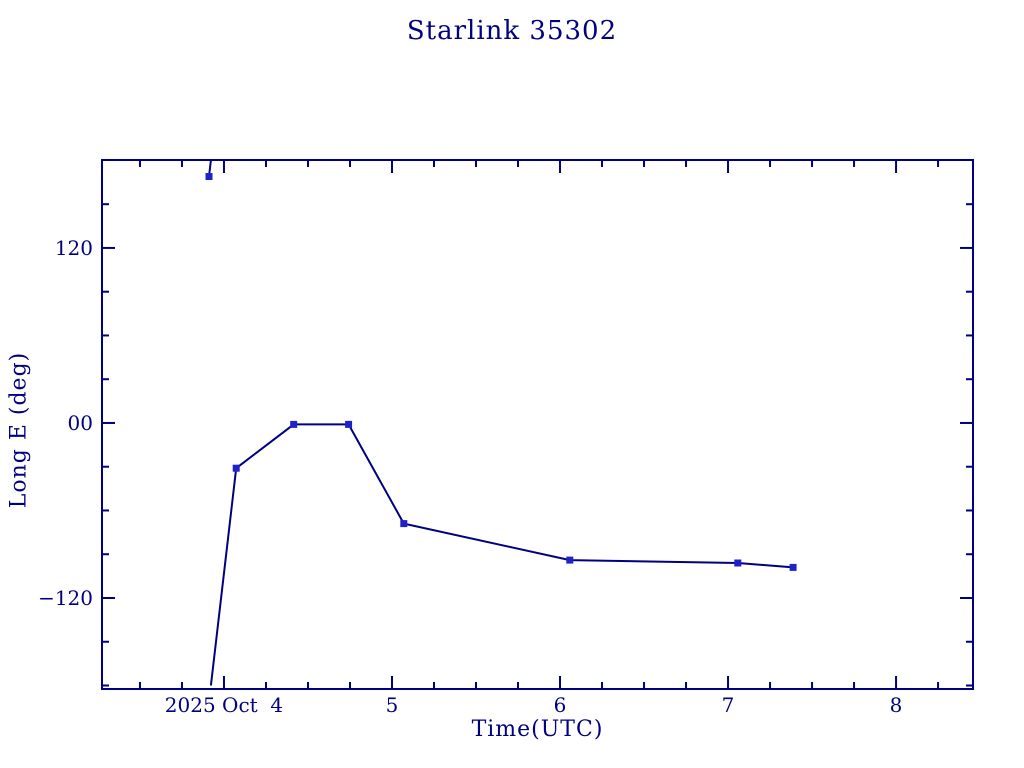  Describe the element at coordinates (74, 248) in the screenshot. I see `y-tick-label: 120` at that location.